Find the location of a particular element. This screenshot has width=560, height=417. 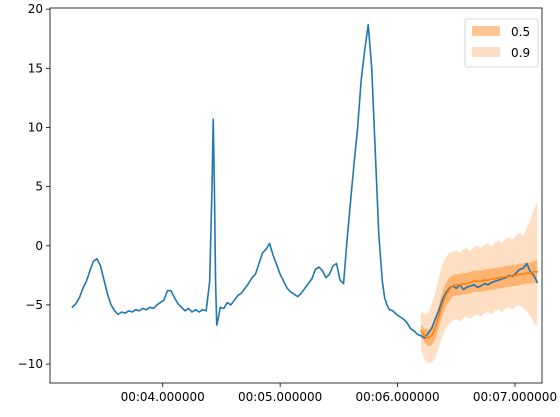

legend-label-1: 0.9 is located at coordinates (520, 53).